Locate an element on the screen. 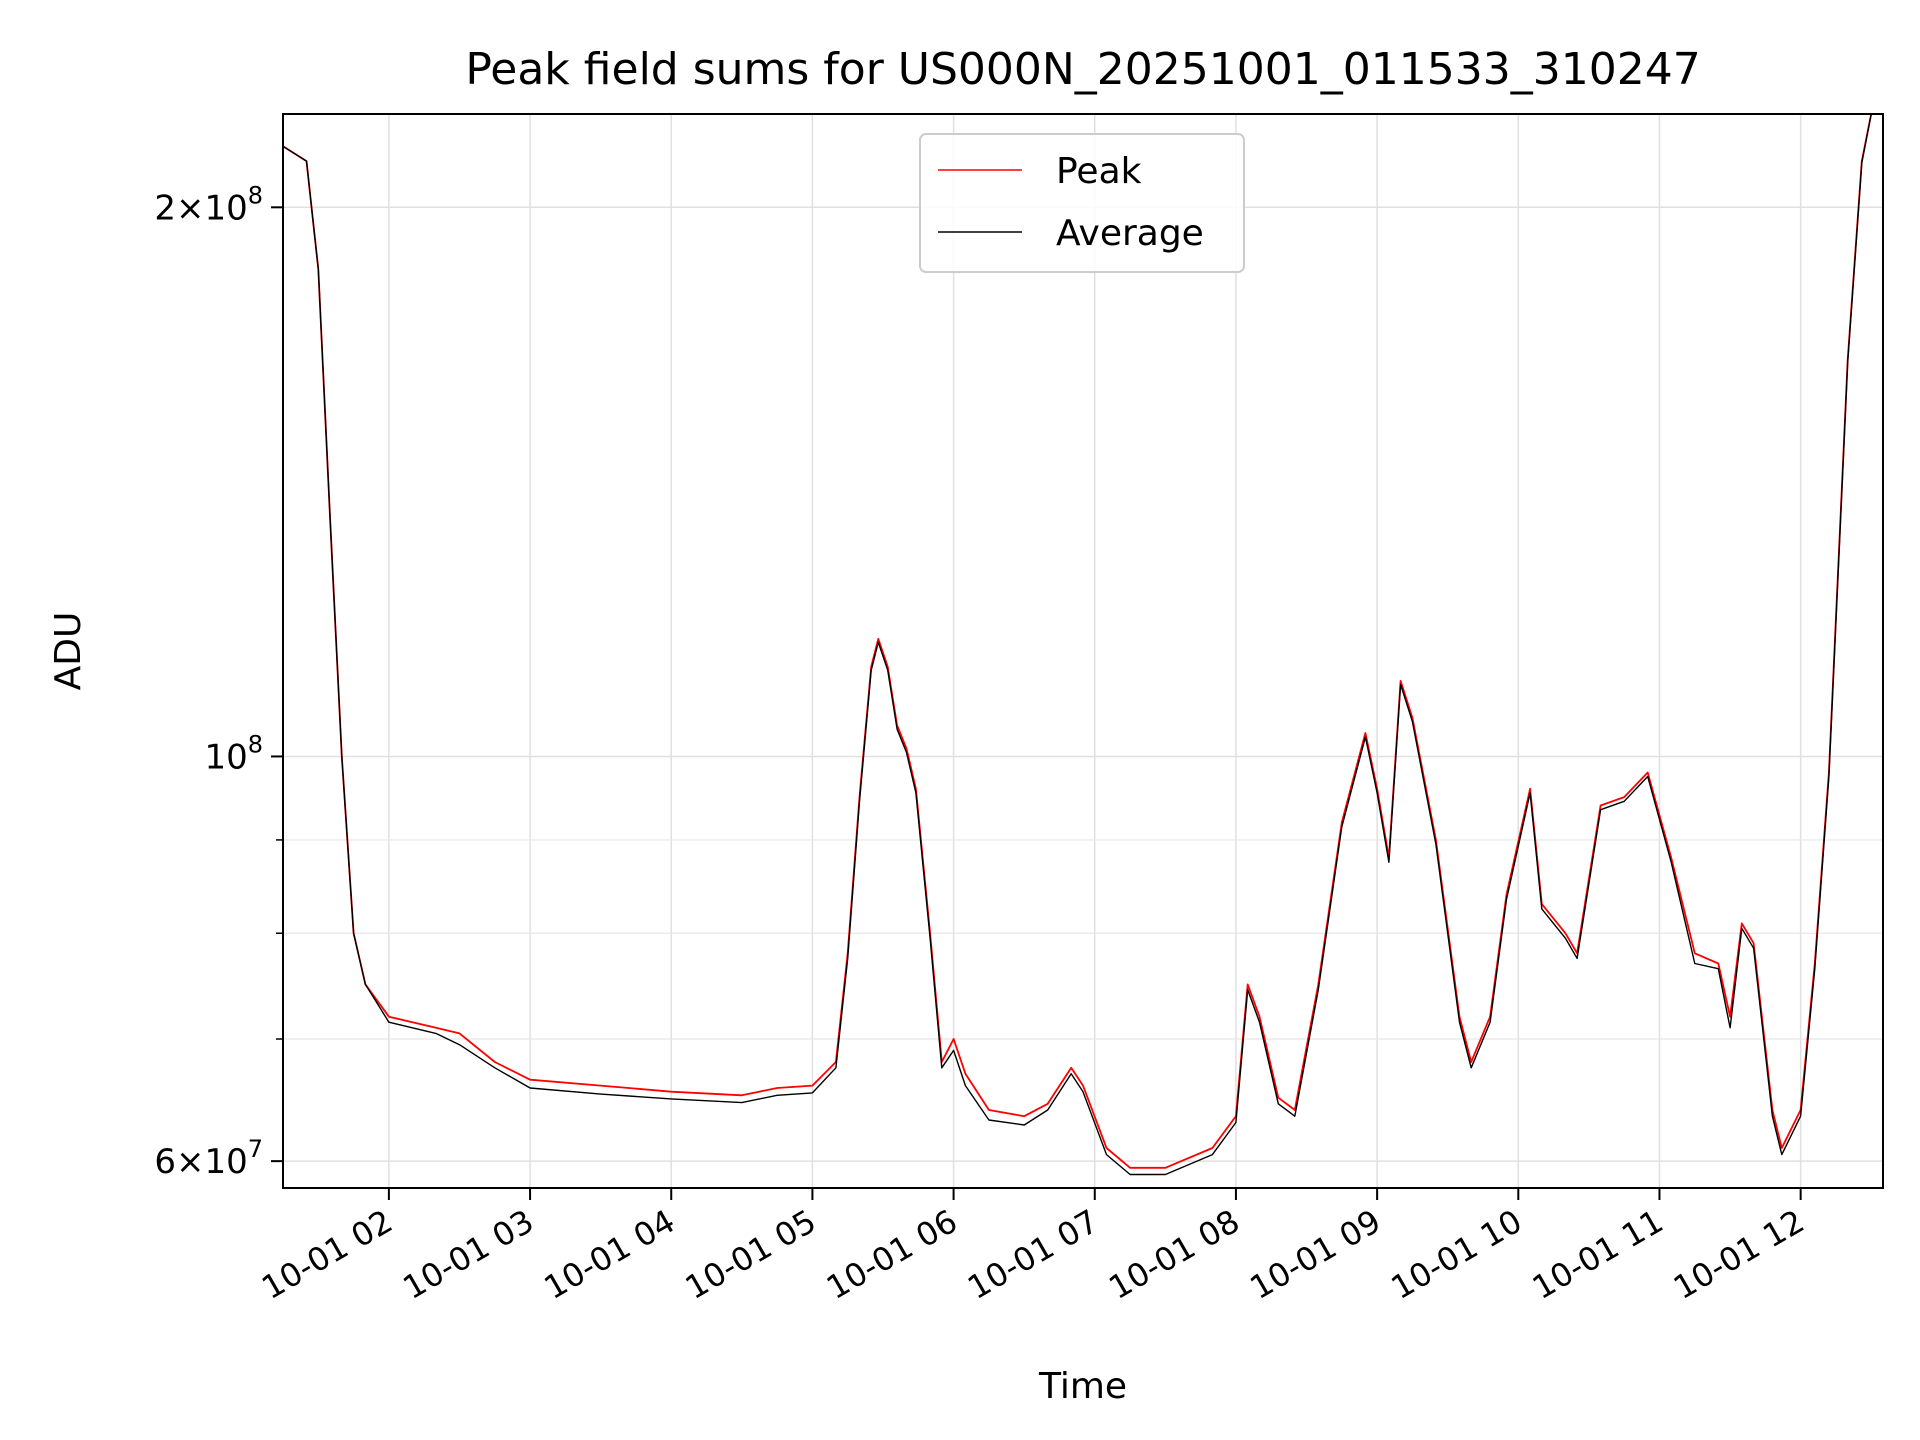 This screenshot has height=1440, width=1920. legend-box is located at coordinates (1082, 203).